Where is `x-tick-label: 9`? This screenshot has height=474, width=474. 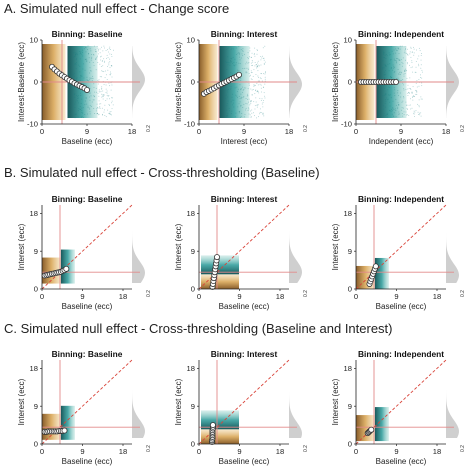
x-tick-label: 9 is located at coordinates (82, 296).